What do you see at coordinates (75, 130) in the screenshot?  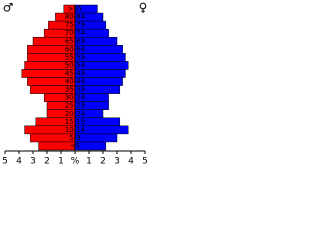 I see `age-label: 10-14` at bounding box center [75, 130].